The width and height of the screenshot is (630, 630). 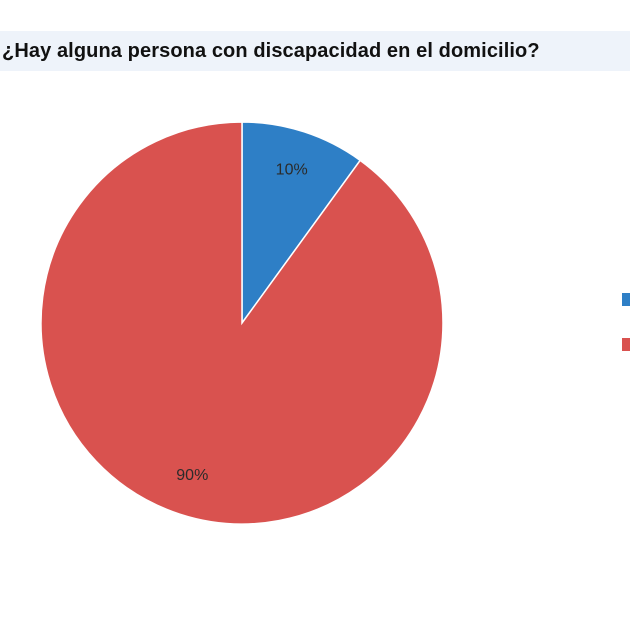 I want to click on pie-data-labels: 10% 90%, so click(x=241, y=322).